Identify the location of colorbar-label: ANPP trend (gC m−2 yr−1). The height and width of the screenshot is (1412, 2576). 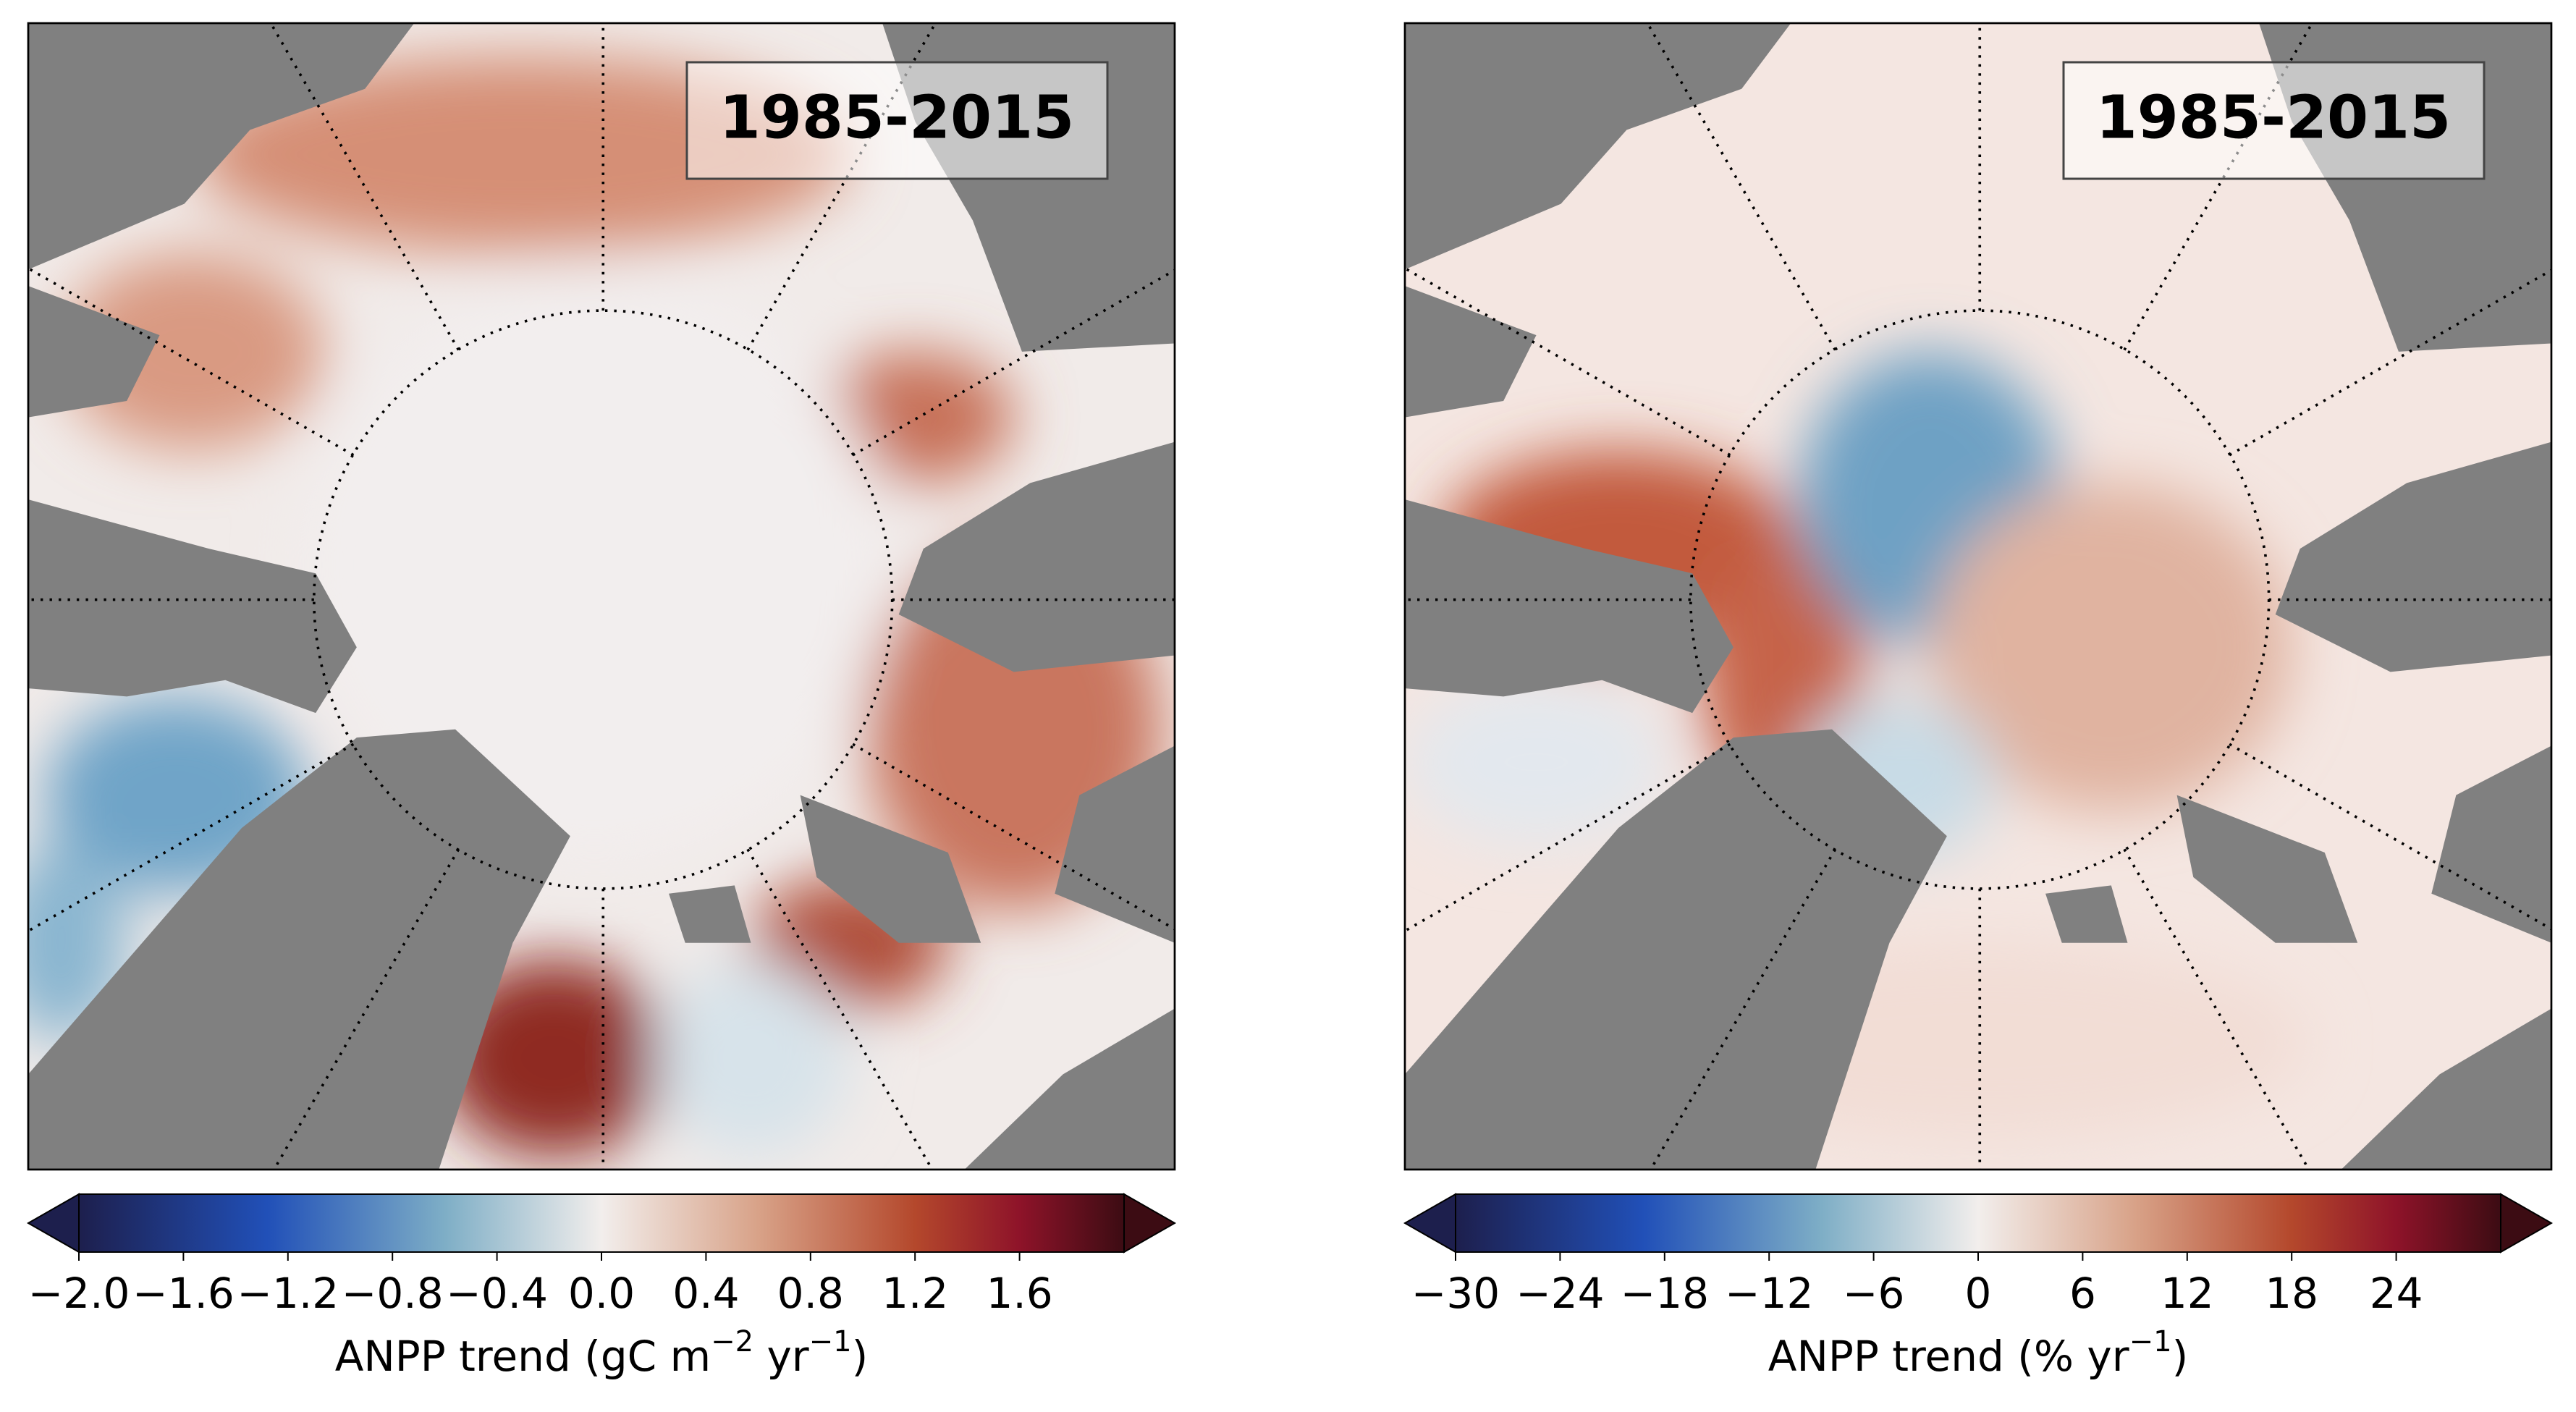
(602, 1353).